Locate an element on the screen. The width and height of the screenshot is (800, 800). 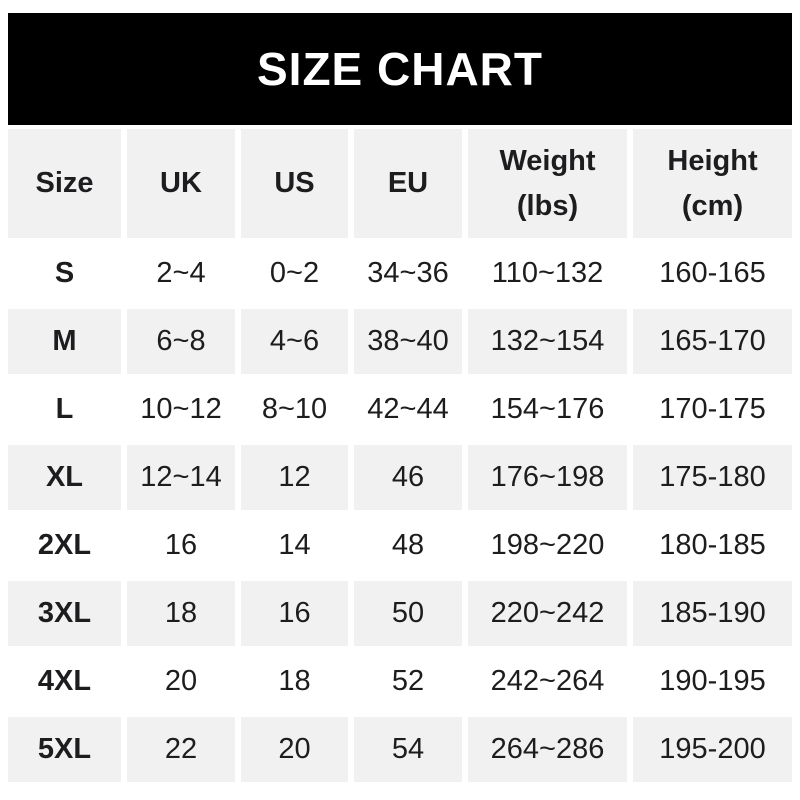
column-header-eu: EU is located at coordinates (408, 183).